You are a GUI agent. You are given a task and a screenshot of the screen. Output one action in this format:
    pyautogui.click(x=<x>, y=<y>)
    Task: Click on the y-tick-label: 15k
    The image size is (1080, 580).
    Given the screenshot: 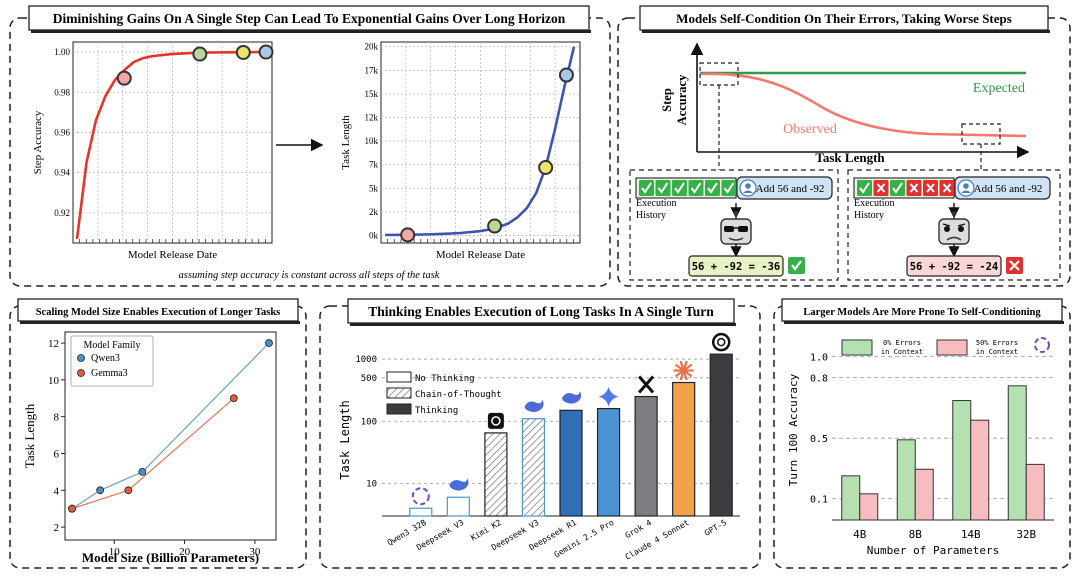 What is the action you would take?
    pyautogui.click(x=372, y=94)
    